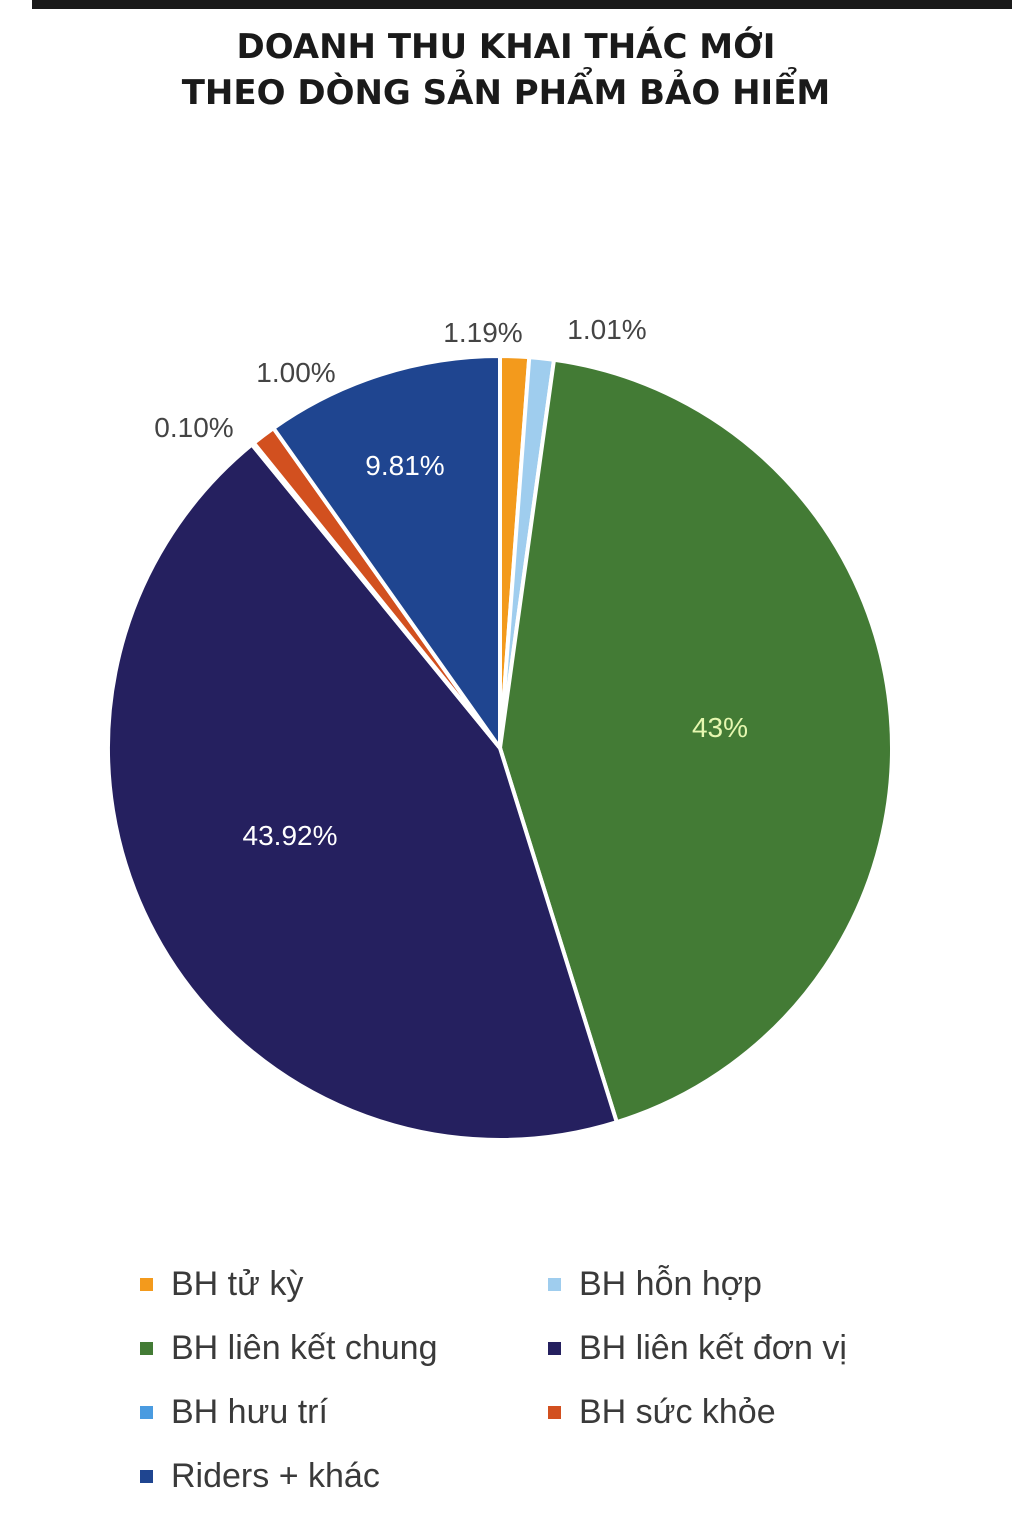 The image size is (1012, 1535). I want to click on legend-item-bh-hon-hop: BH hỗn hợp, so click(655, 1284).